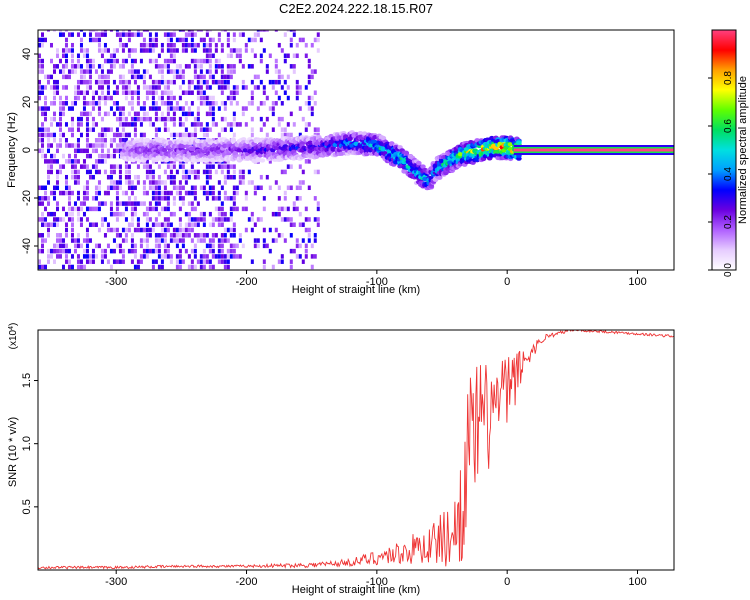 This screenshot has height=600, width=750. I want to click on y-tick-label: 0.5, so click(27, 506).